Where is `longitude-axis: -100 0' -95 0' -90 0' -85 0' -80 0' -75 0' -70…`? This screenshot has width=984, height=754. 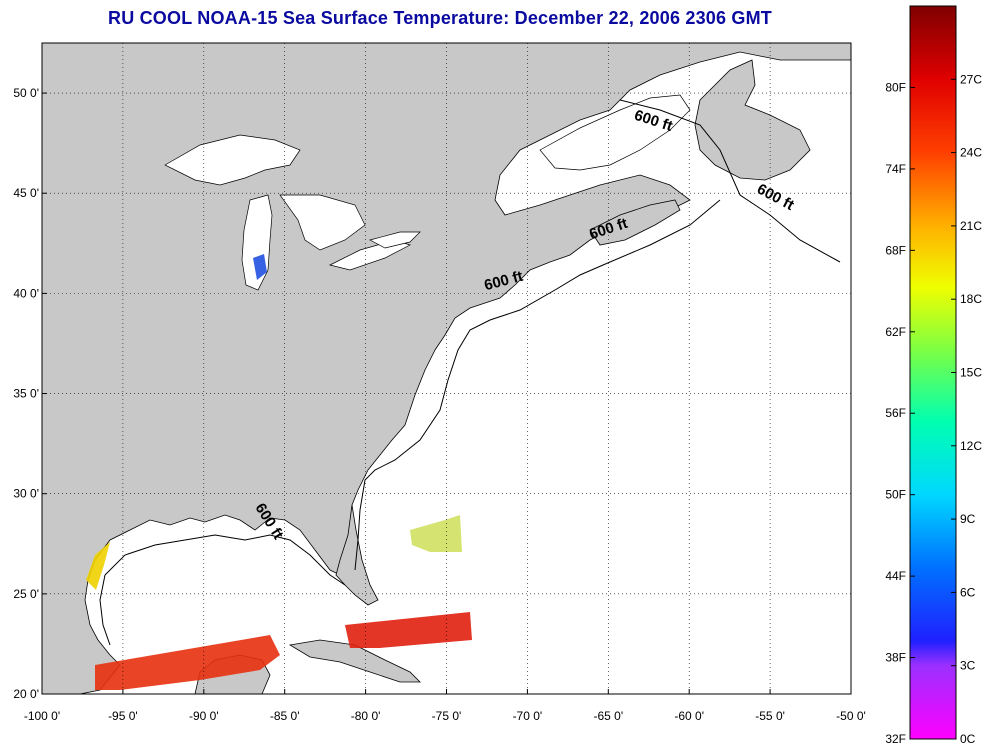
longitude-axis: -100 0' -95 0' -90 0' -85 0' -80 0' -75 0' -70… is located at coordinates (445, 706).